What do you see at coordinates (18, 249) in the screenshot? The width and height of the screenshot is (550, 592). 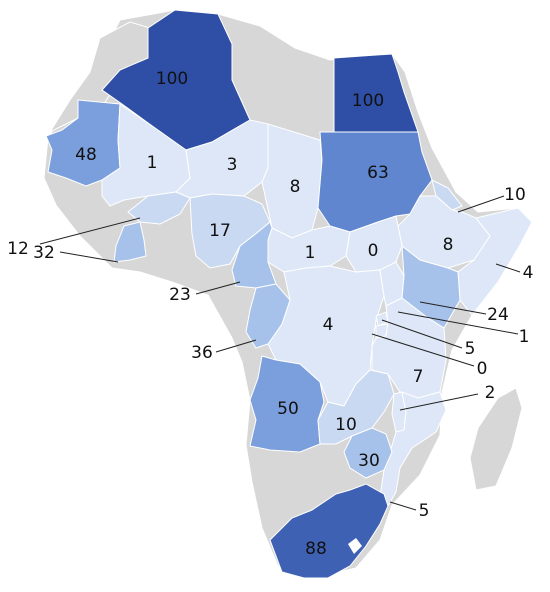 I see `label-burkina-faso: 12` at bounding box center [18, 249].